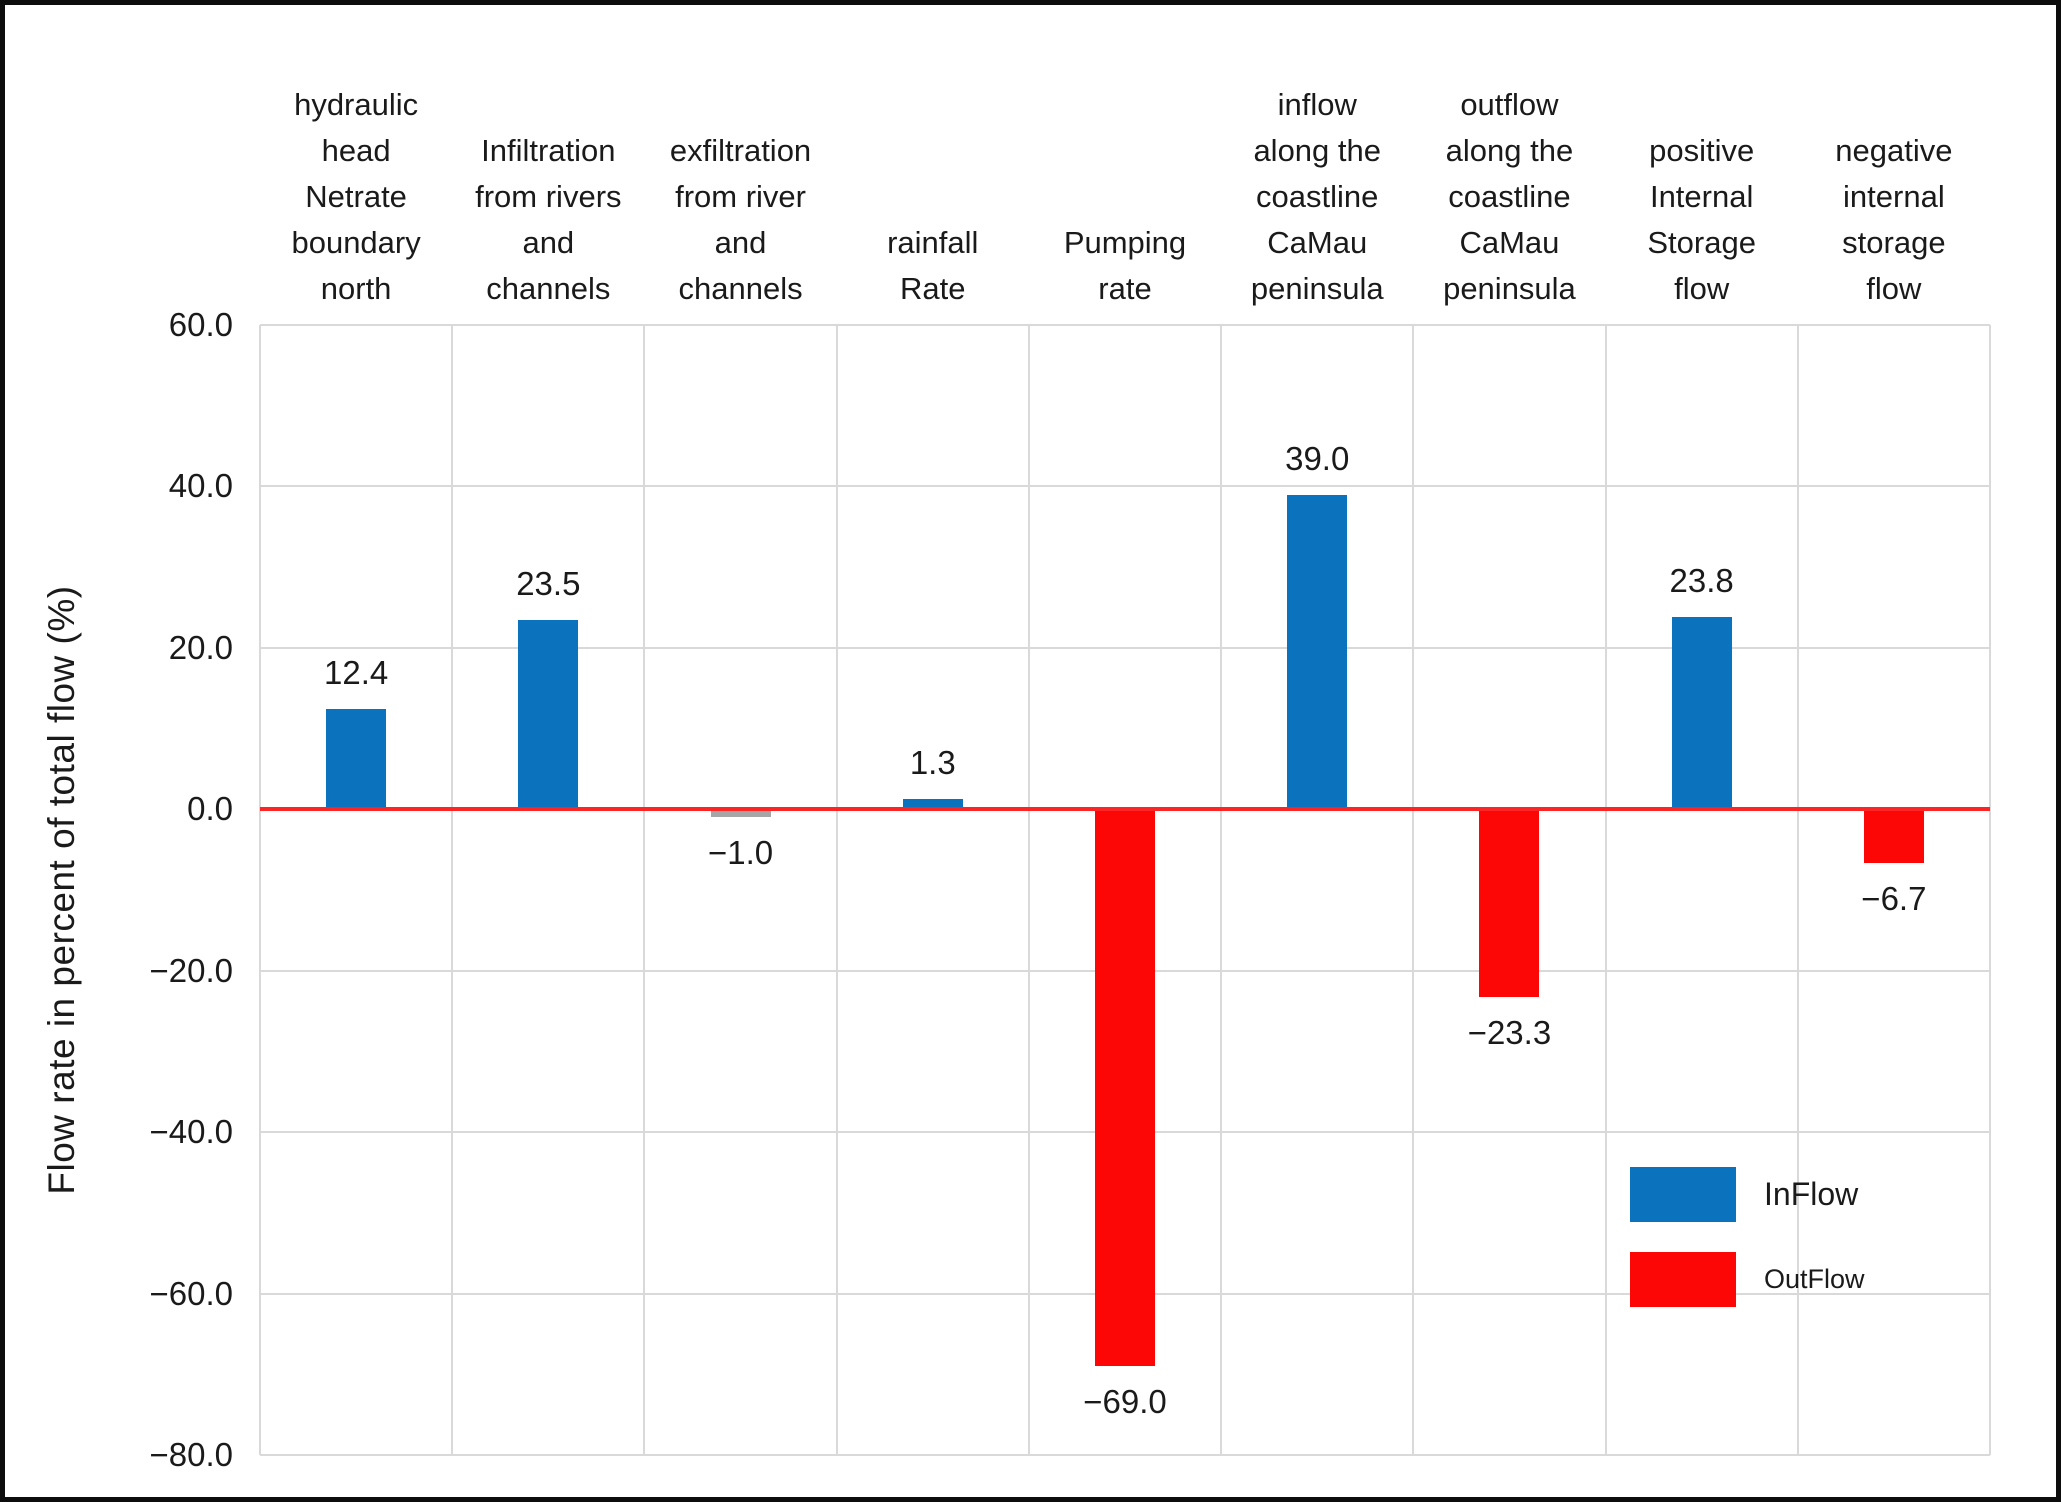  What do you see at coordinates (548, 583) in the screenshot?
I see `bar-value-label: 23.5` at bounding box center [548, 583].